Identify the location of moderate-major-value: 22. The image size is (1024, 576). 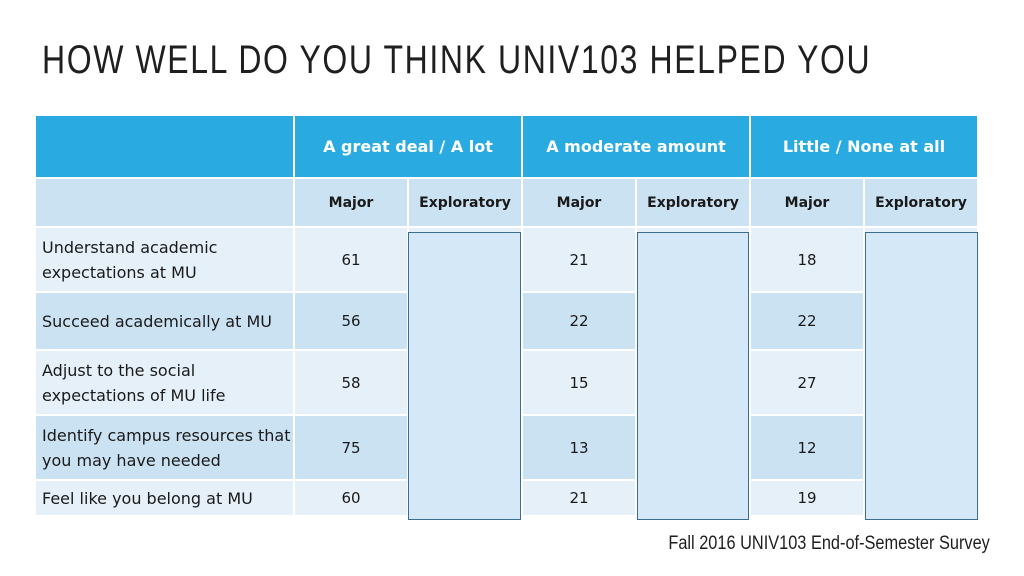
(579, 321).